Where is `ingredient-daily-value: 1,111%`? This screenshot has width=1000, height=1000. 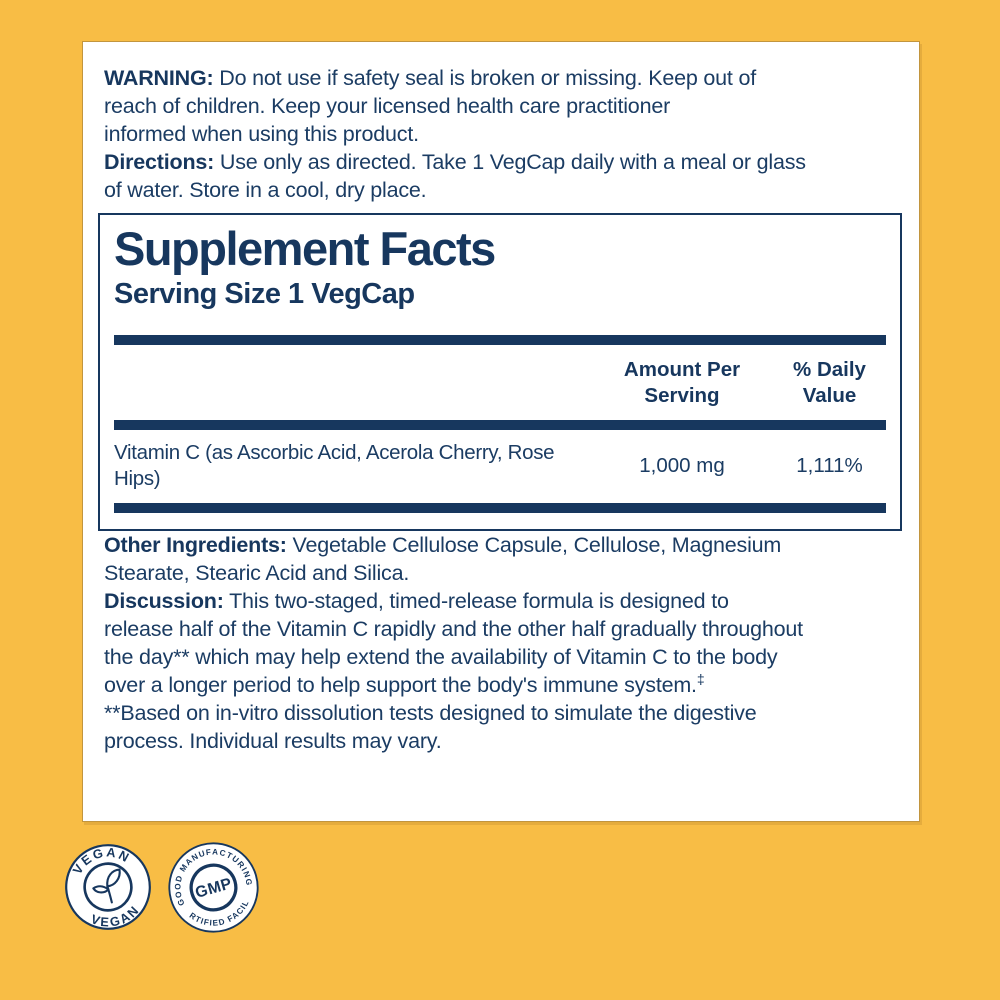
ingredient-daily-value: 1,111% is located at coordinates (829, 465).